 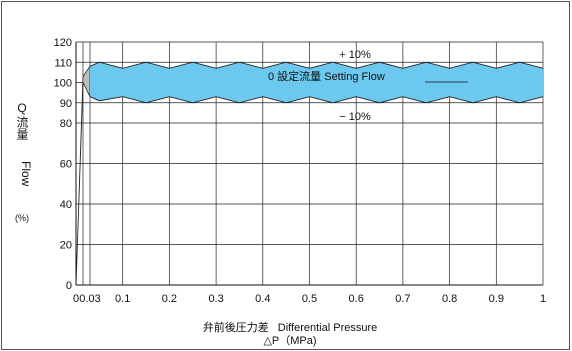 I want to click on y-tick-label-0: 0, so click(x=69, y=286).